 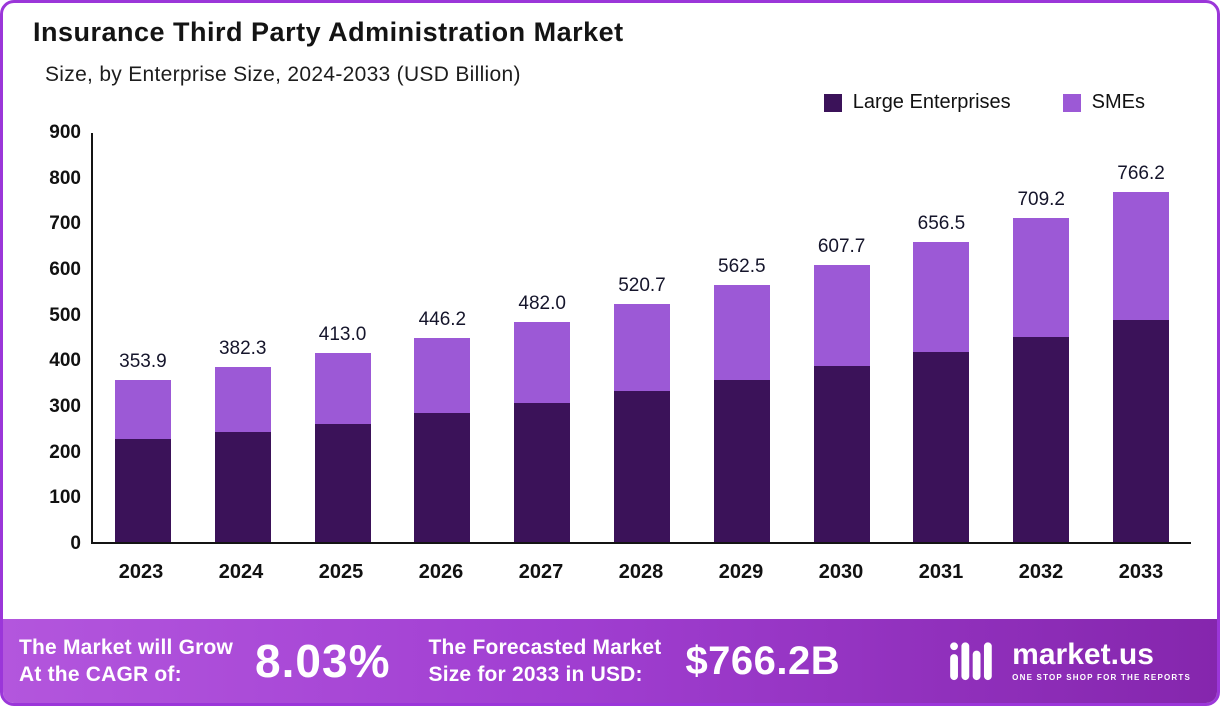 I want to click on y-tick-label: 400, so click(x=65, y=361).